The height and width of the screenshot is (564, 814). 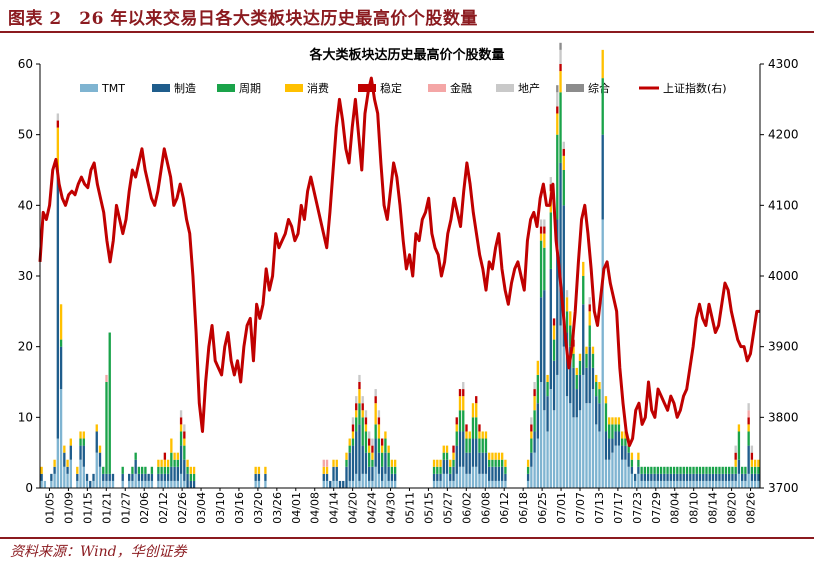 What do you see at coordinates (783, 417) in the screenshot?
I see `y-right-tick-label: 3800` at bounding box center [783, 417].